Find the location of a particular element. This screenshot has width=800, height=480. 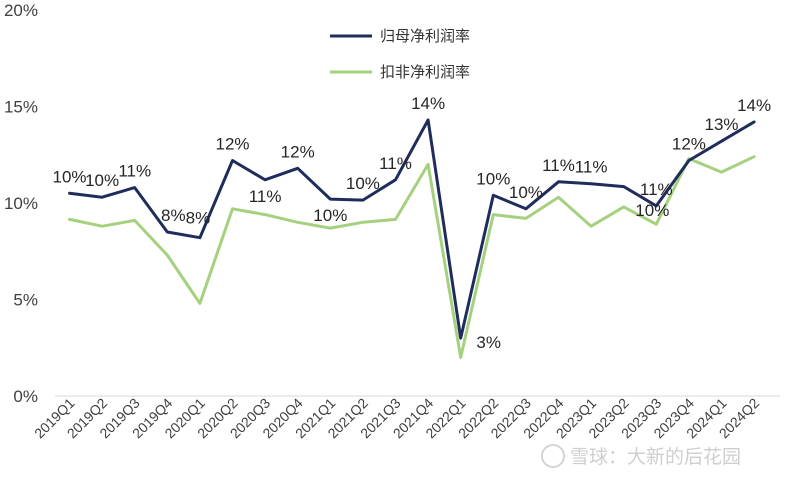

watermark-text: 雪球：大新的后花园 is located at coordinates (655, 457).